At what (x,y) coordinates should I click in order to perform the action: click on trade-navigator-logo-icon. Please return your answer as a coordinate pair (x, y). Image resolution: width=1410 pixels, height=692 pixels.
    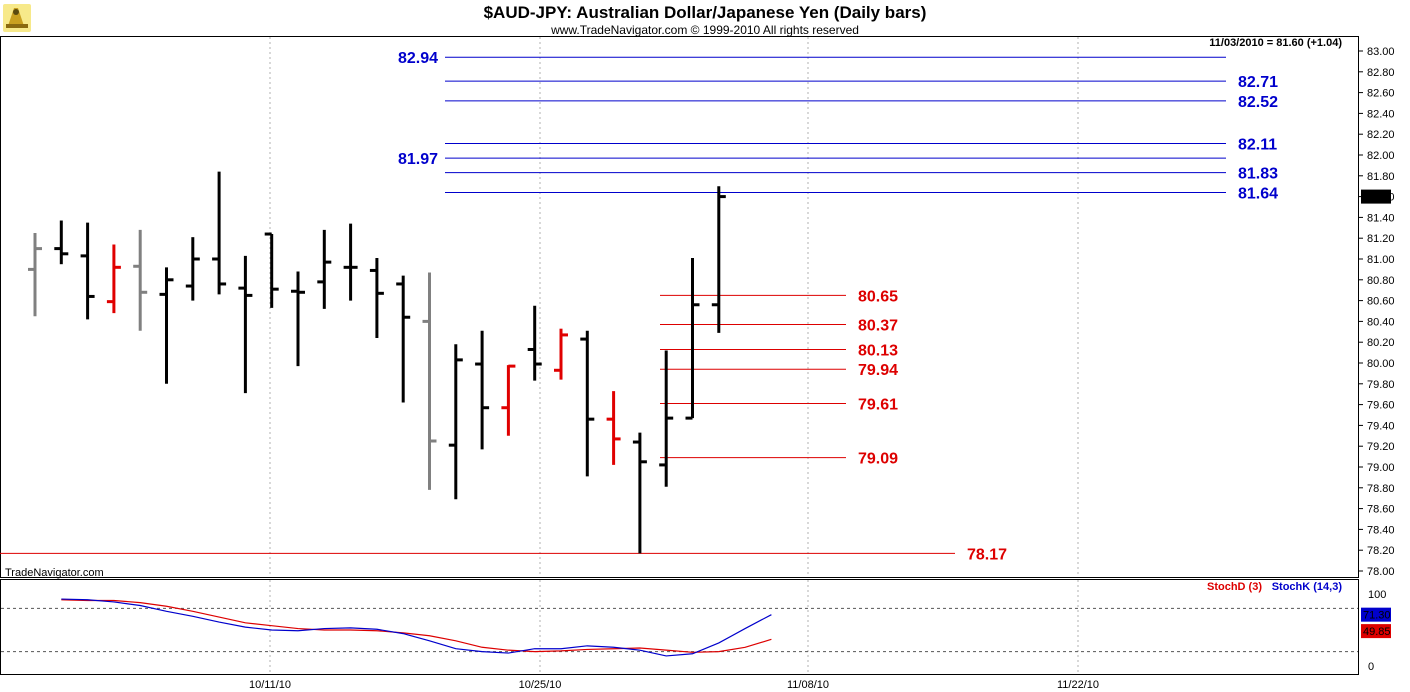
    Looking at the image, I should click on (17, 18).